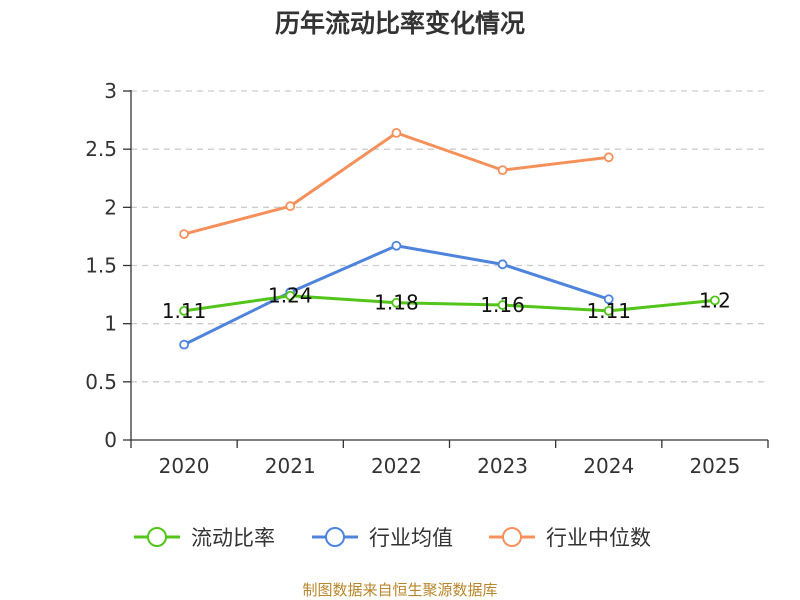 This screenshot has height=600, width=800. What do you see at coordinates (608, 466) in the screenshot?
I see `x-tick-label: 2024` at bounding box center [608, 466].